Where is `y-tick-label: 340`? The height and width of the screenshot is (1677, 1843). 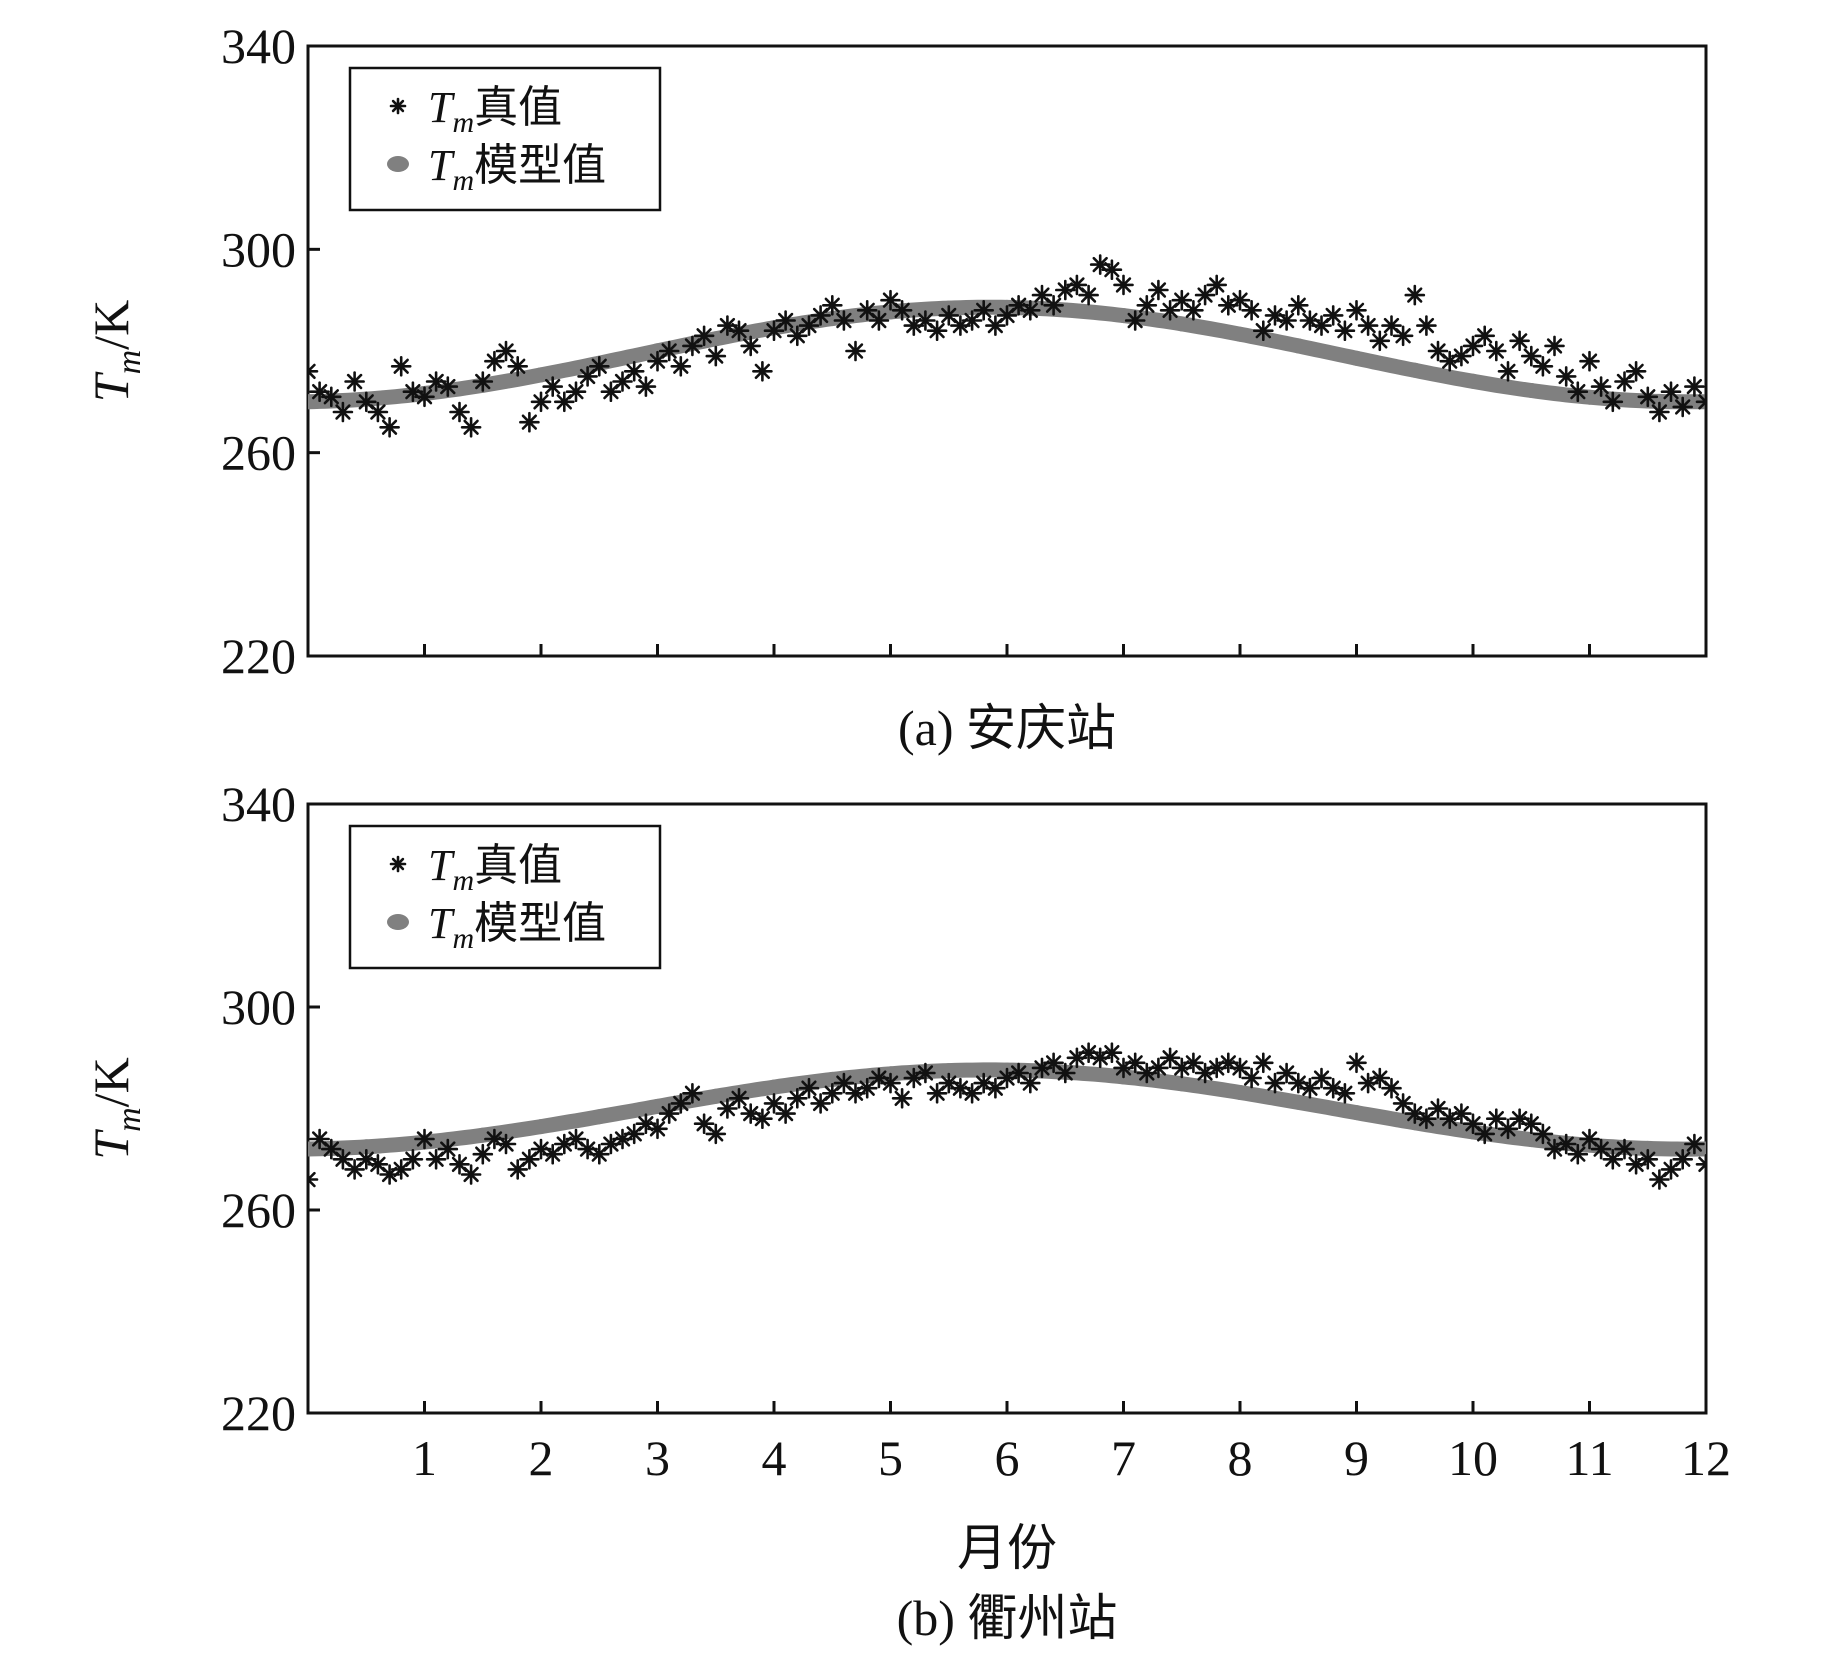 y-tick-label: 340 is located at coordinates (258, 46).